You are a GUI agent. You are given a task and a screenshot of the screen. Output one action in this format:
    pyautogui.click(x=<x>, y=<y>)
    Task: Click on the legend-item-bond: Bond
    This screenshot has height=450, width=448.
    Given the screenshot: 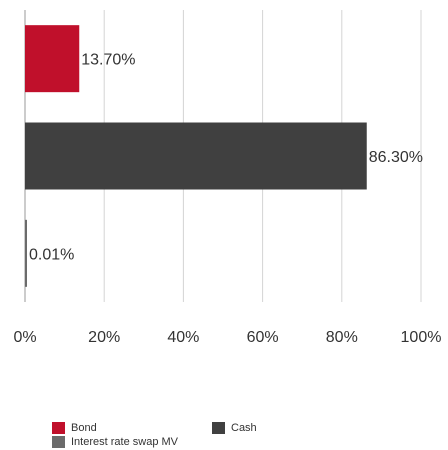 What is the action you would take?
    pyautogui.click(x=74, y=428)
    